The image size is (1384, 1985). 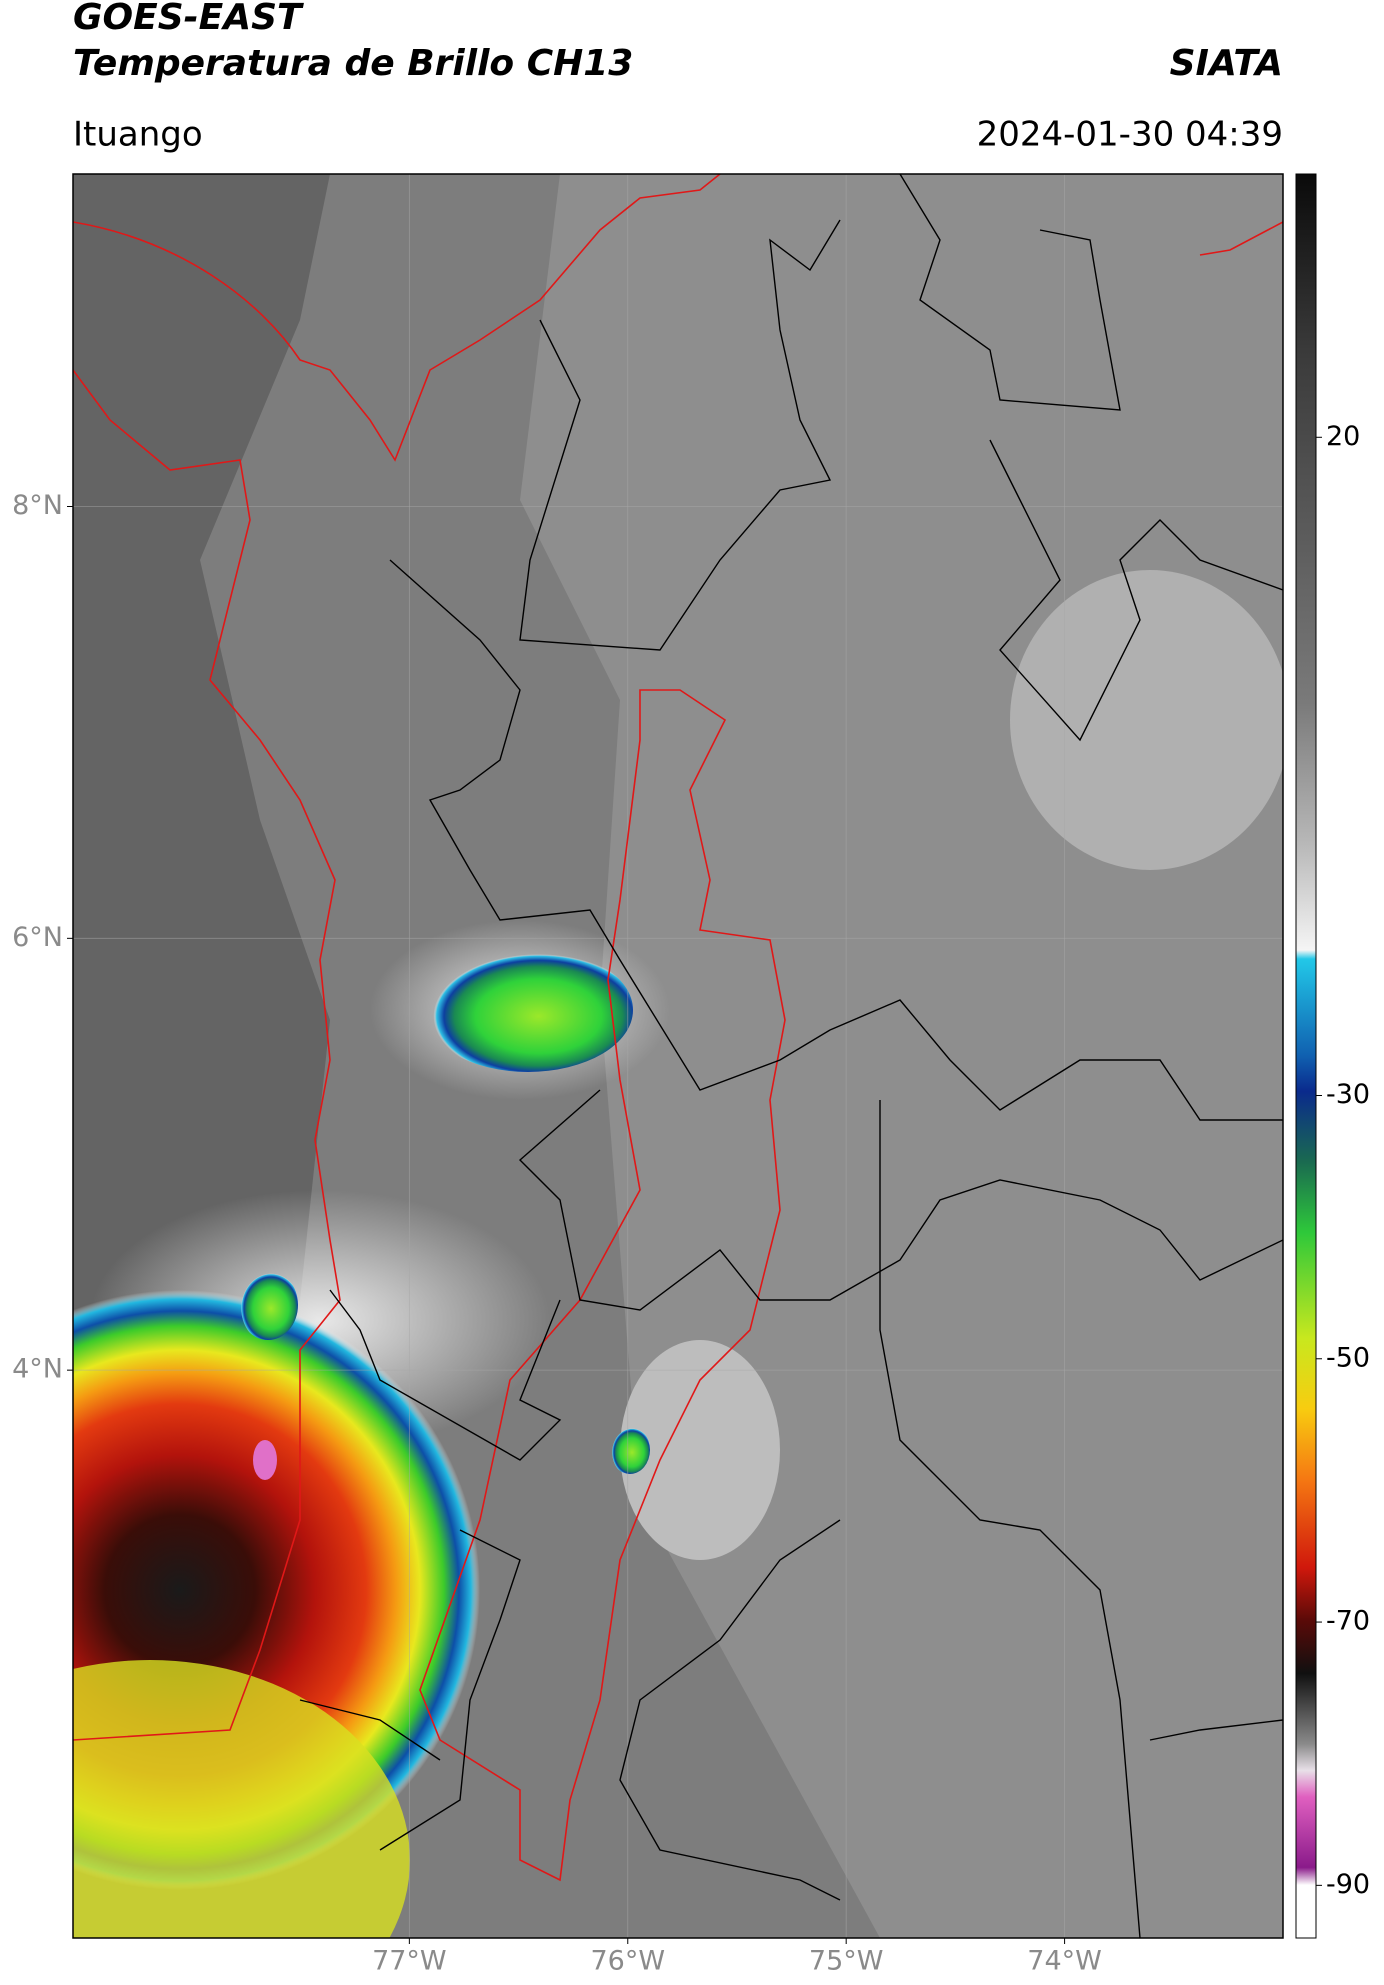 I want to click on x-tick-label: 76°W, so click(x=627, y=1961).